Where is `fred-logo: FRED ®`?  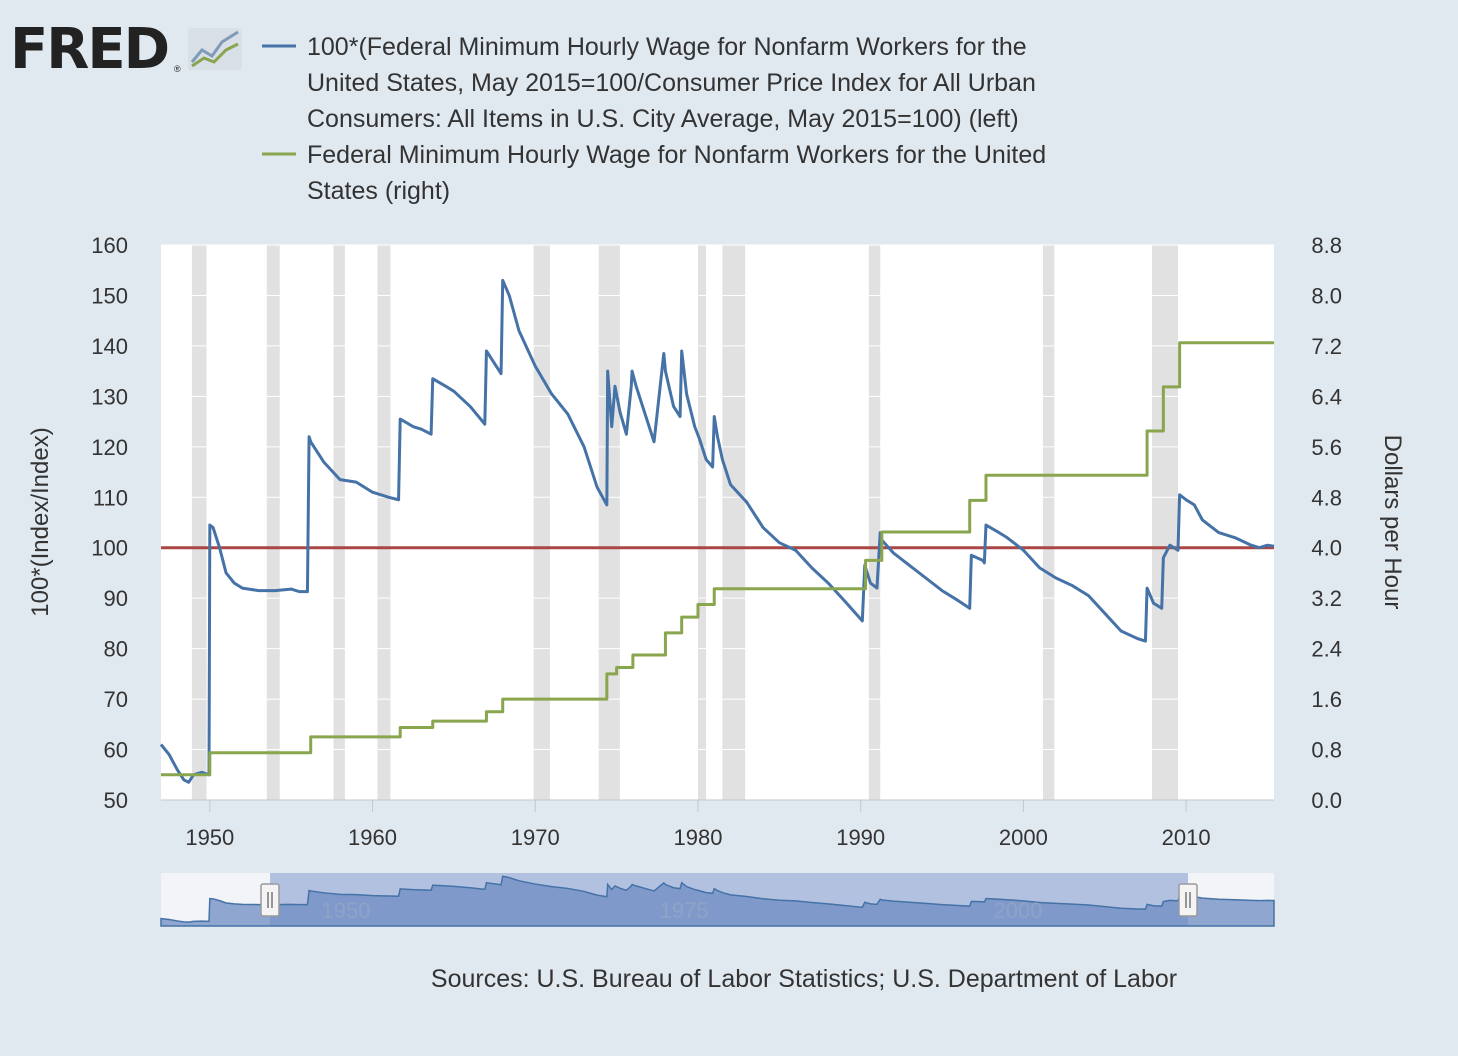
fred-logo: FRED ® is located at coordinates (126, 49).